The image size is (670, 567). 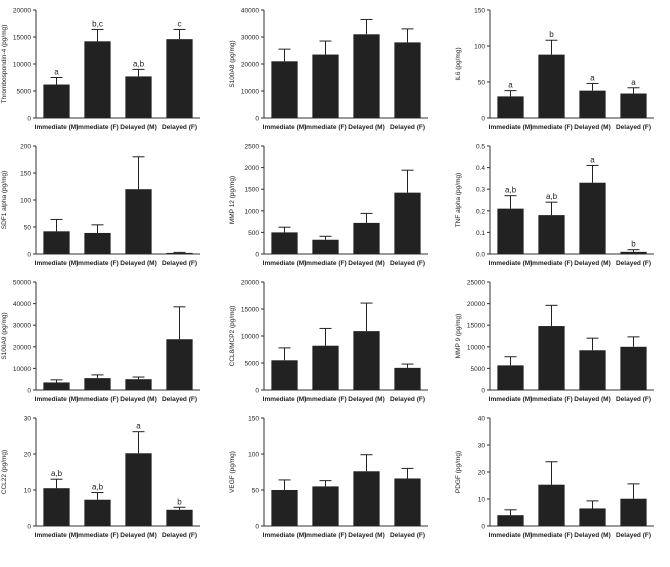 I want to click on y-tick-label: 1500, so click(x=252, y=190).